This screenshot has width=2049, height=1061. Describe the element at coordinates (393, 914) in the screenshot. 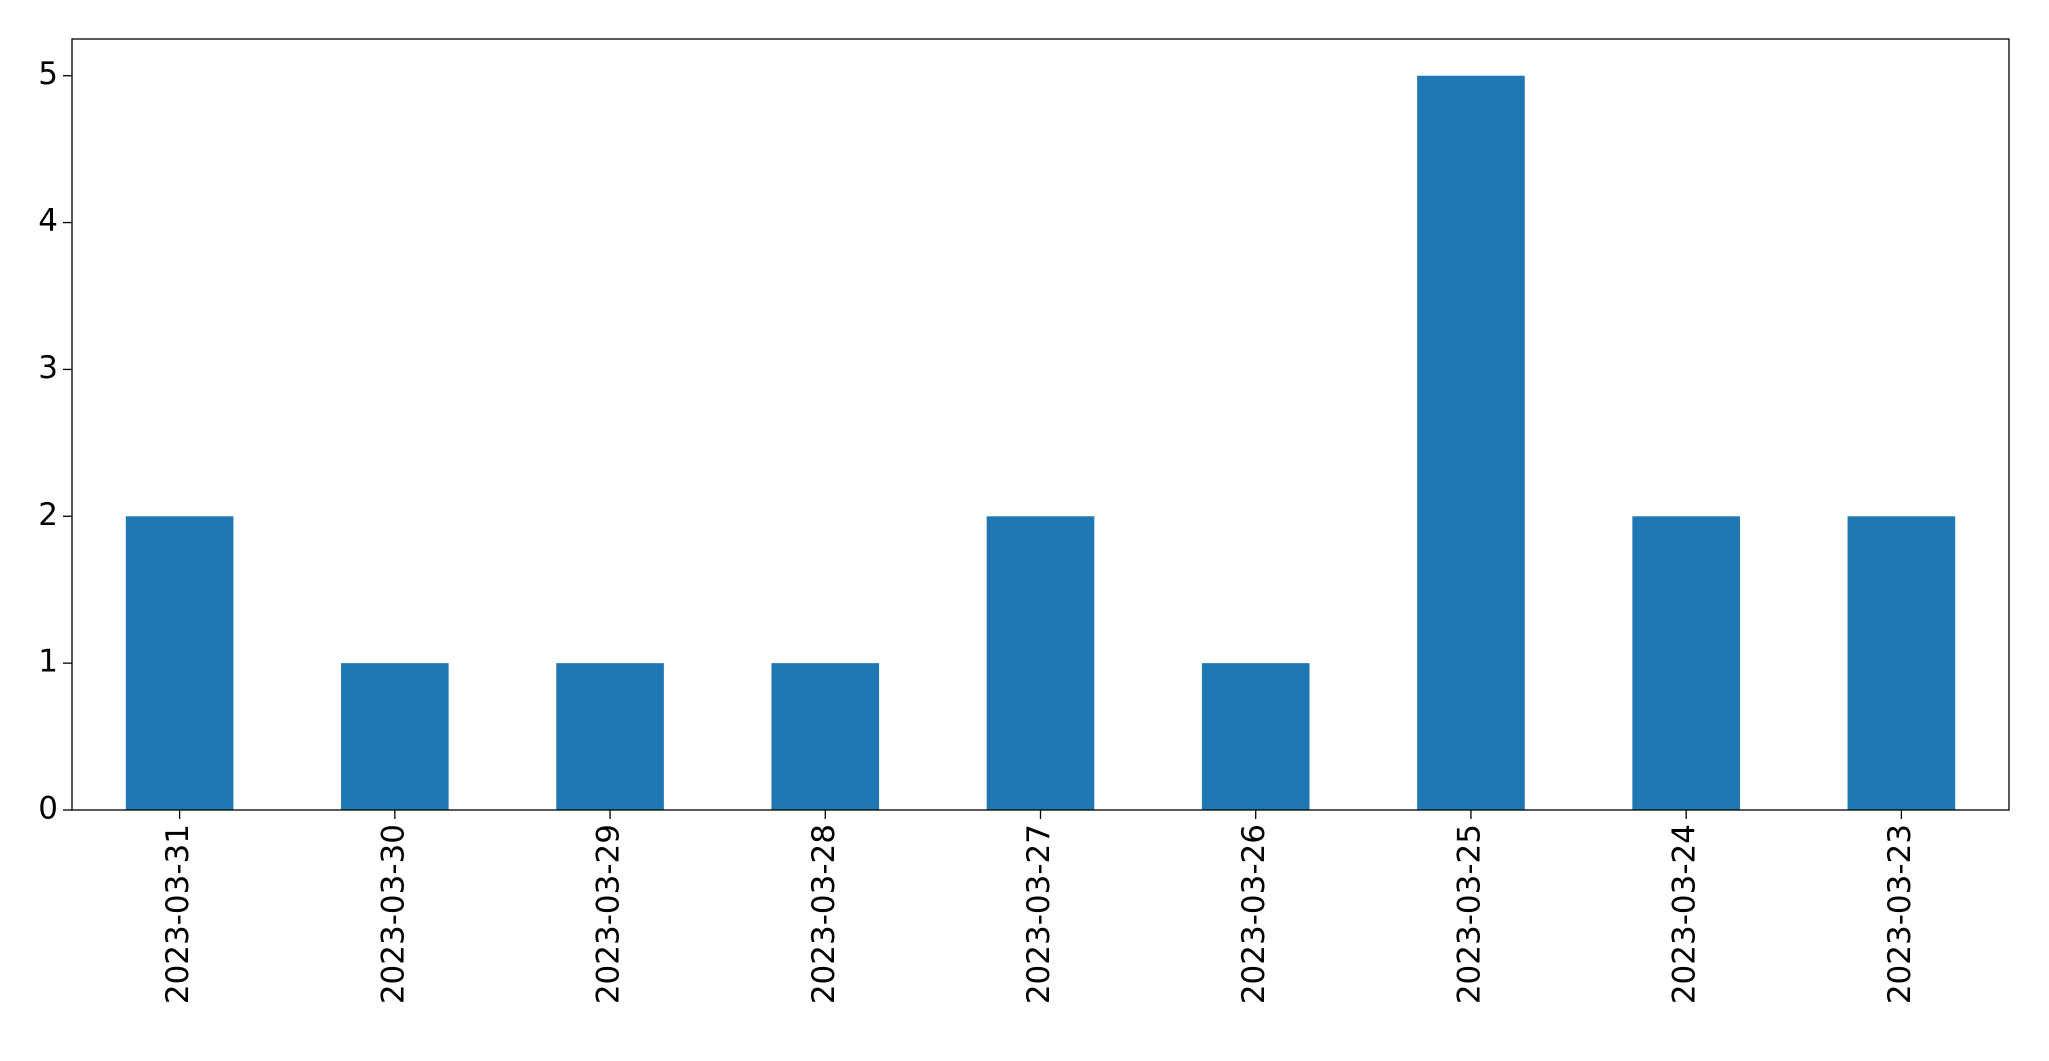

I see `x-tick-label: 2023-03-30` at that location.